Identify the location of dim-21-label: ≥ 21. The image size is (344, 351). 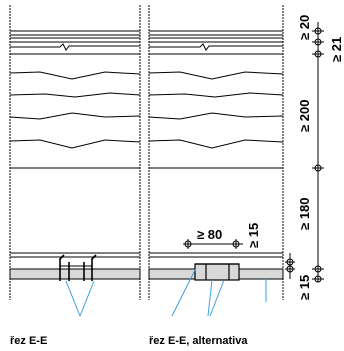
(336, 49).